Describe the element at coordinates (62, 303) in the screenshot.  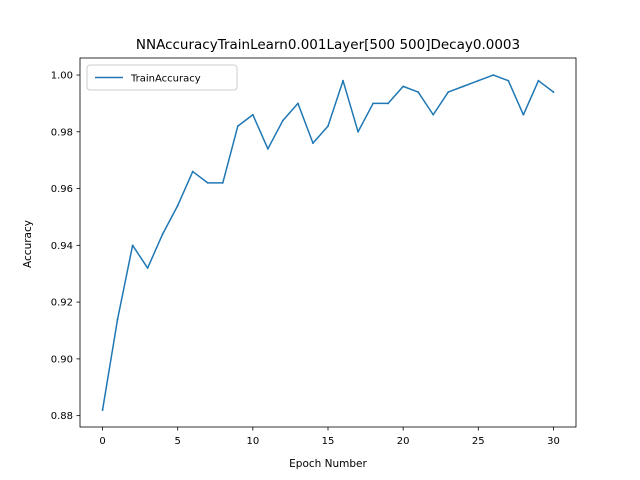
I see `y-tick-label: 0.92` at that location.